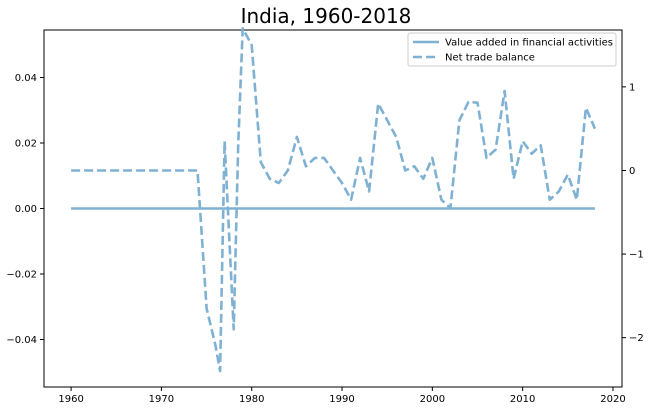  What do you see at coordinates (341, 399) in the screenshot?
I see `x-tick-label: 1990` at bounding box center [341, 399].